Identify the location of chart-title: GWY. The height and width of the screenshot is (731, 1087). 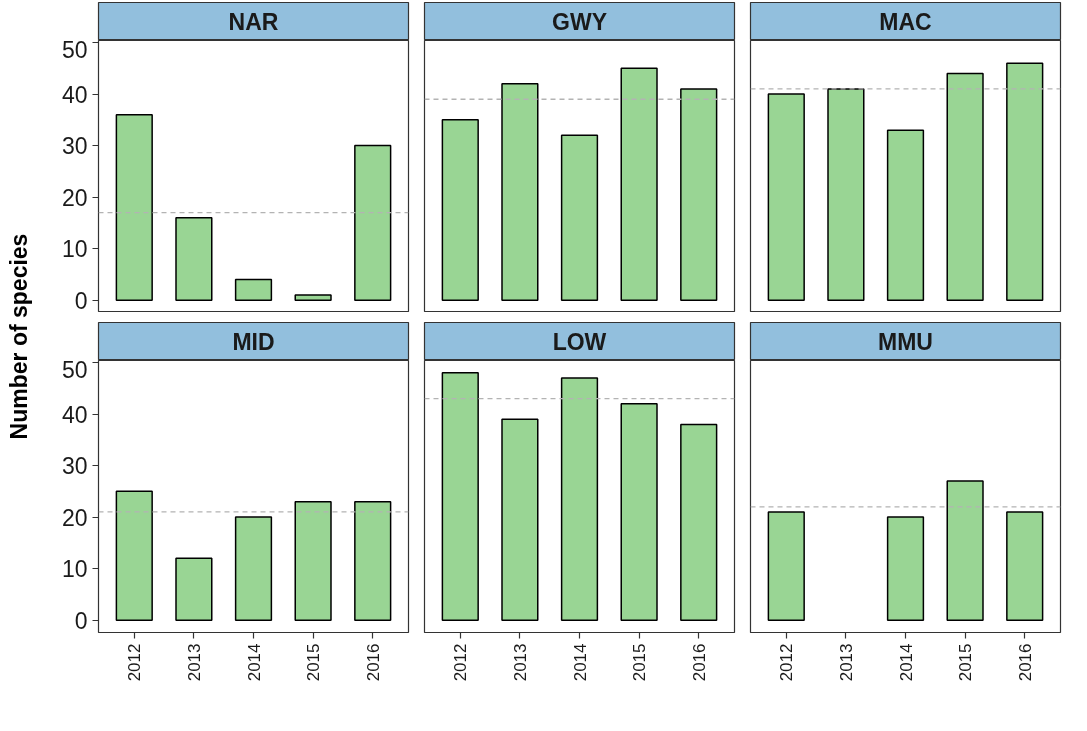
(579, 21).